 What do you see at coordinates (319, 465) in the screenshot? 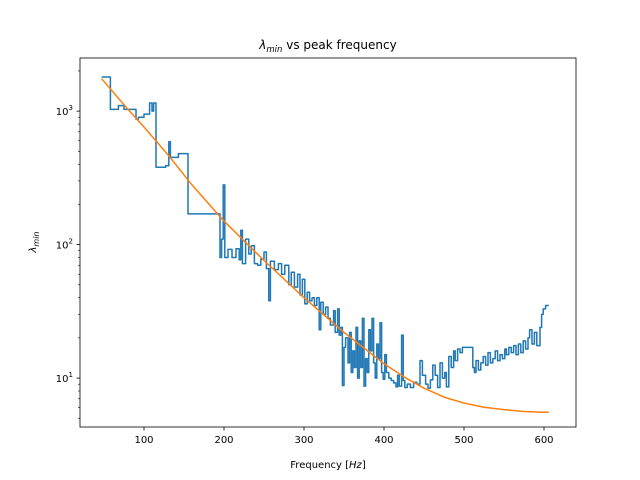
I see `x-axis-label-main: Frequency [` at bounding box center [319, 465].